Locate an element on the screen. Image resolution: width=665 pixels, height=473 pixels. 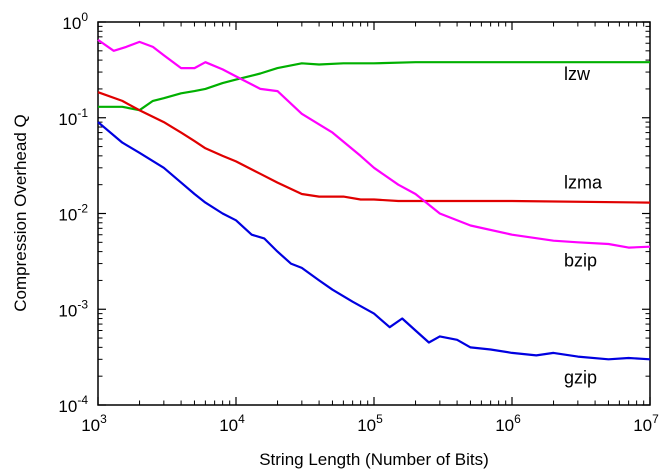
series-line-lzw is located at coordinates (374, 86).